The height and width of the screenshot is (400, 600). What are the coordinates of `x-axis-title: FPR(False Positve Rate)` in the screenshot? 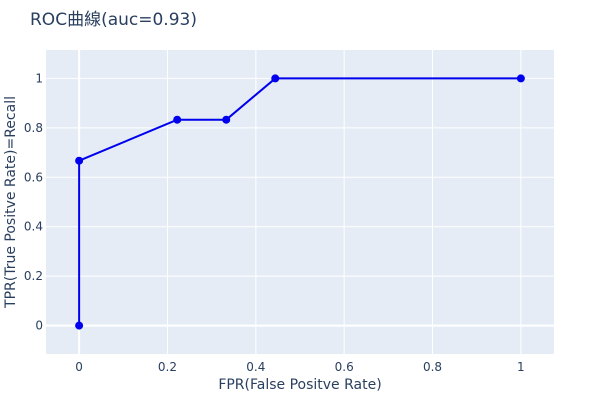 It's located at (299, 385).